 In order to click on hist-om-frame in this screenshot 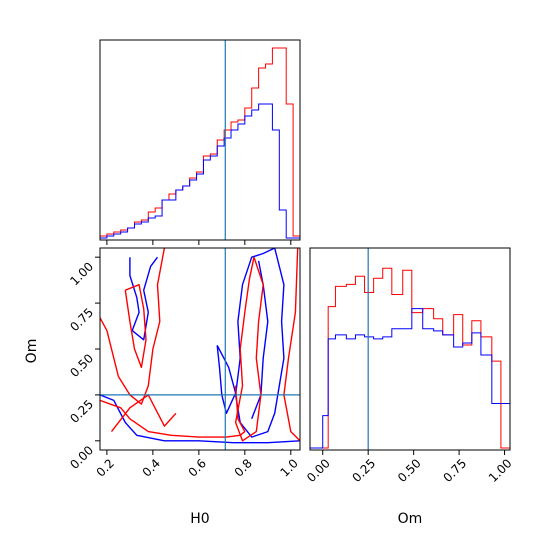, I will do `click(410, 349)`.